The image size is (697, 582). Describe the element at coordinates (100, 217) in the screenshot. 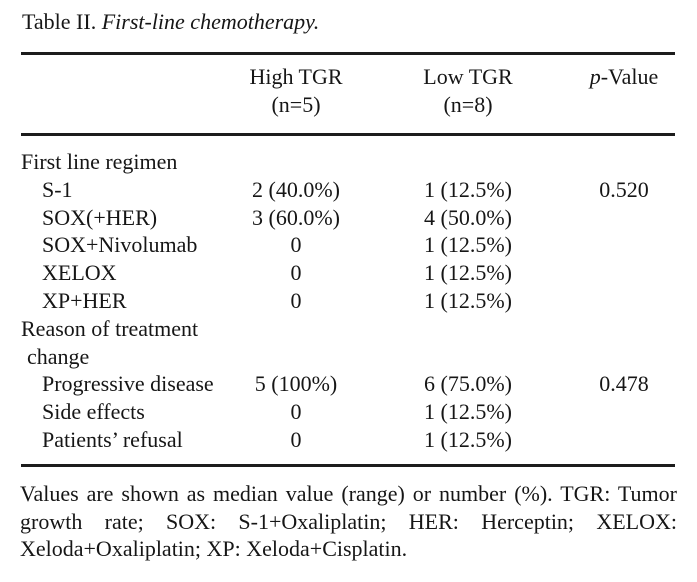

I see `row-label: SOX(+HER)` at that location.